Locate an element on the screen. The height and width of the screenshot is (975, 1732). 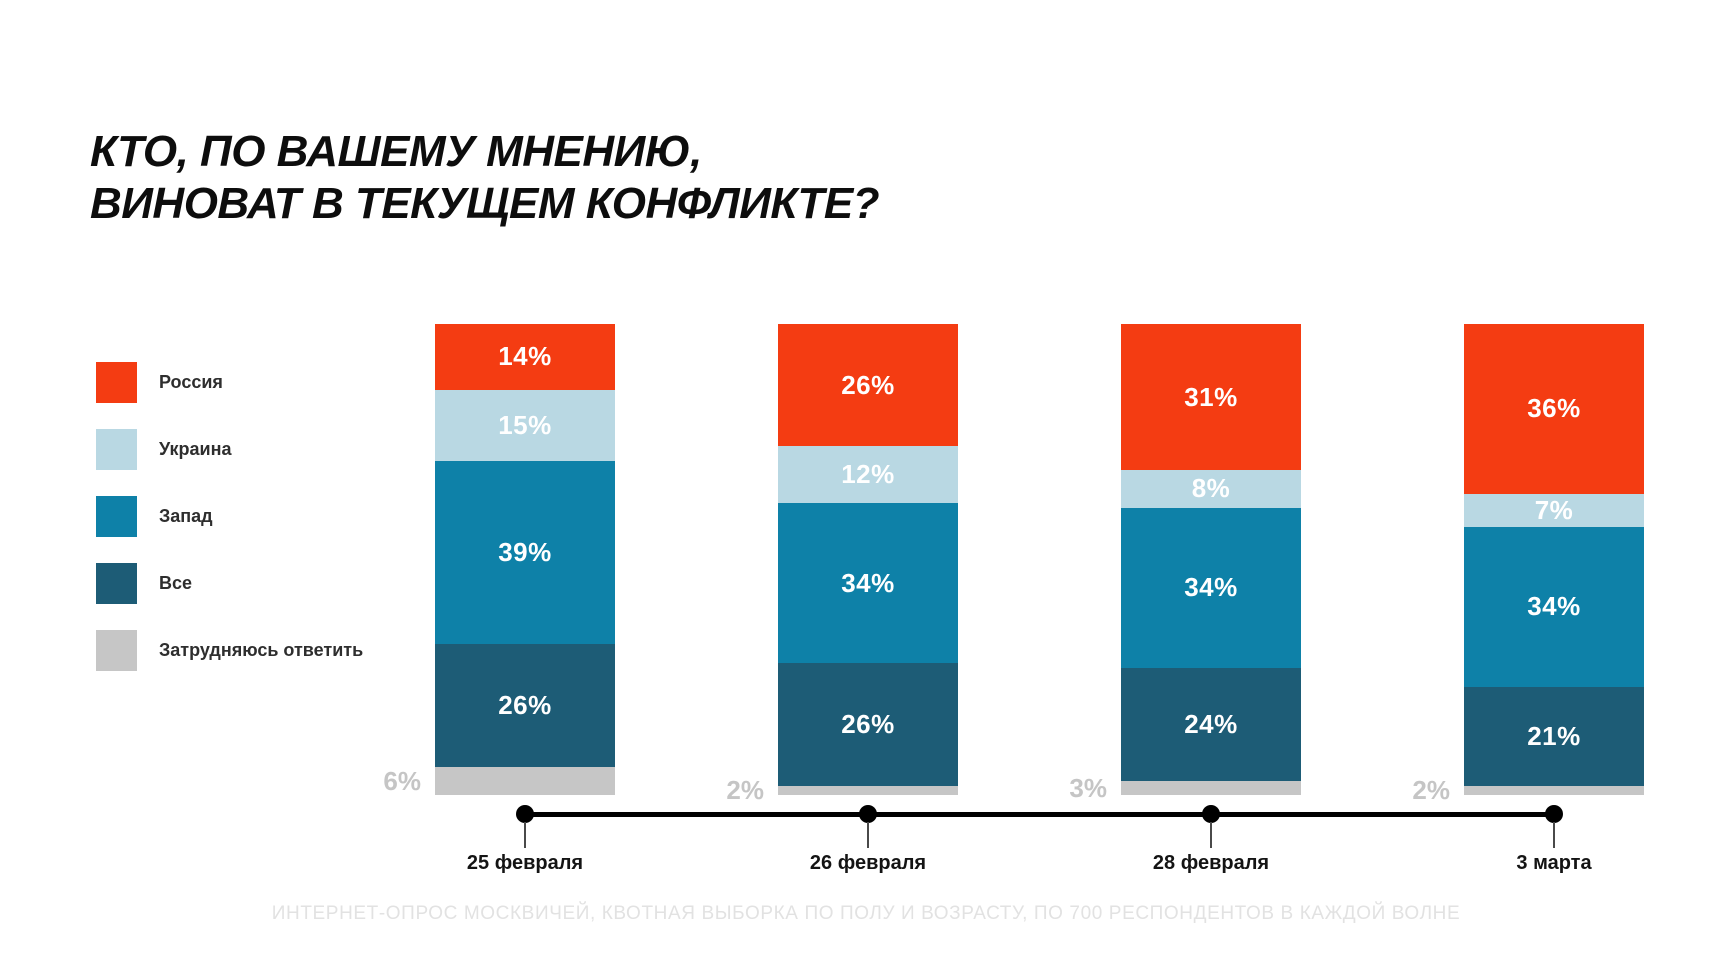
date-label-1: 25 февраля is located at coordinates (525, 863).